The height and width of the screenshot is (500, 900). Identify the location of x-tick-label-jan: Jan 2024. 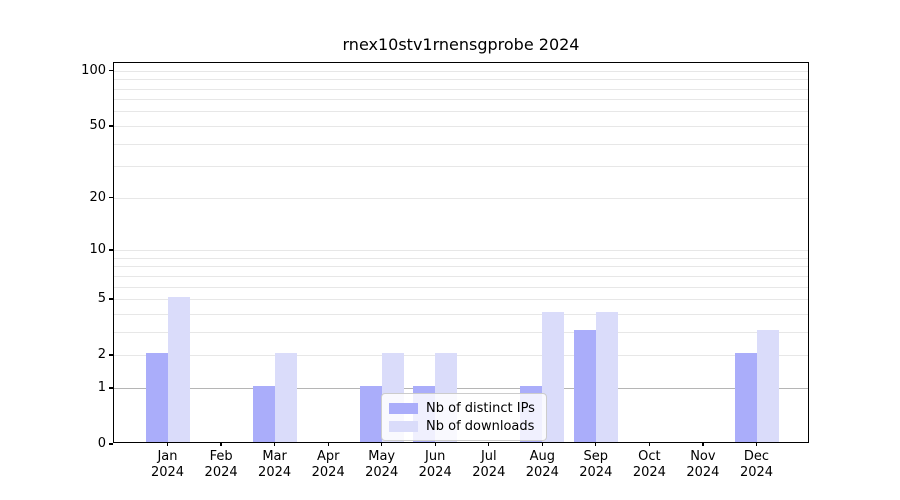
(167, 464).